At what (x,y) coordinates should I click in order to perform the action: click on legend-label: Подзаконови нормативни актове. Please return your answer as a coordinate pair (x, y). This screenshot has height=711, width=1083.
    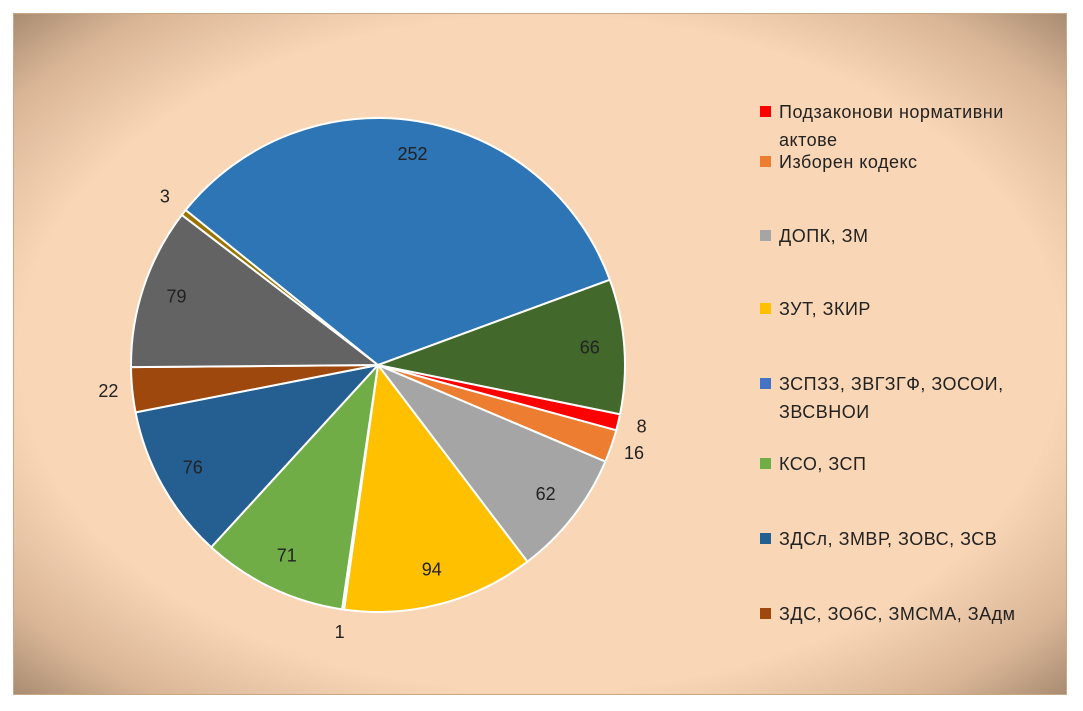
    Looking at the image, I should click on (891, 126).